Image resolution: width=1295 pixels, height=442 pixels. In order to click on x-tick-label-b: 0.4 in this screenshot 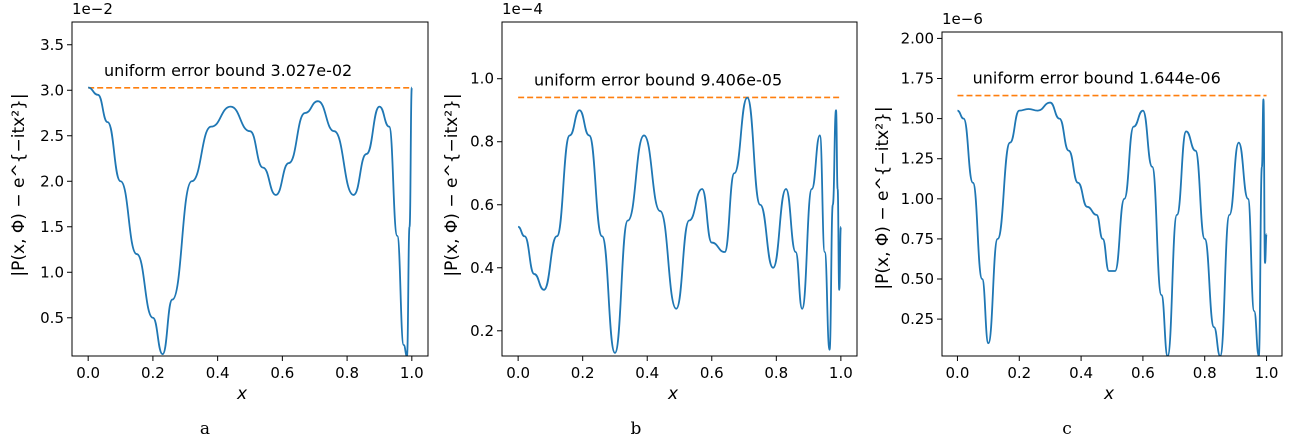, I will do `click(647, 373)`.